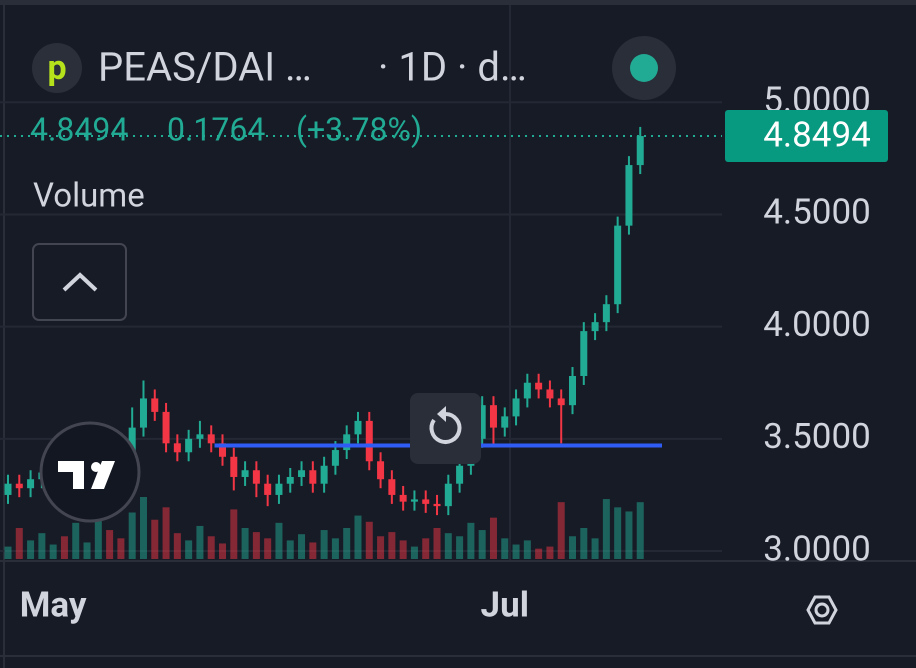 Image resolution: width=916 pixels, height=668 pixels. I want to click on last-price: 4.8494, so click(79, 129).